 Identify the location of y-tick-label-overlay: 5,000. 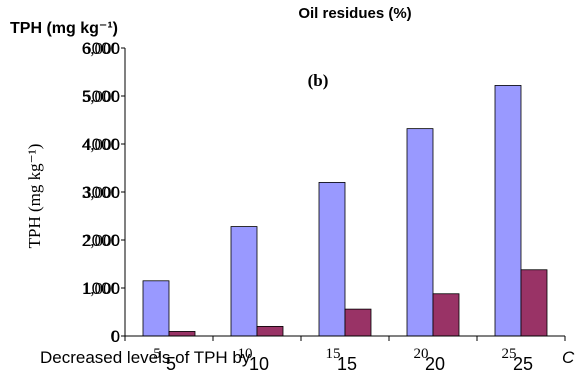
(101, 96).